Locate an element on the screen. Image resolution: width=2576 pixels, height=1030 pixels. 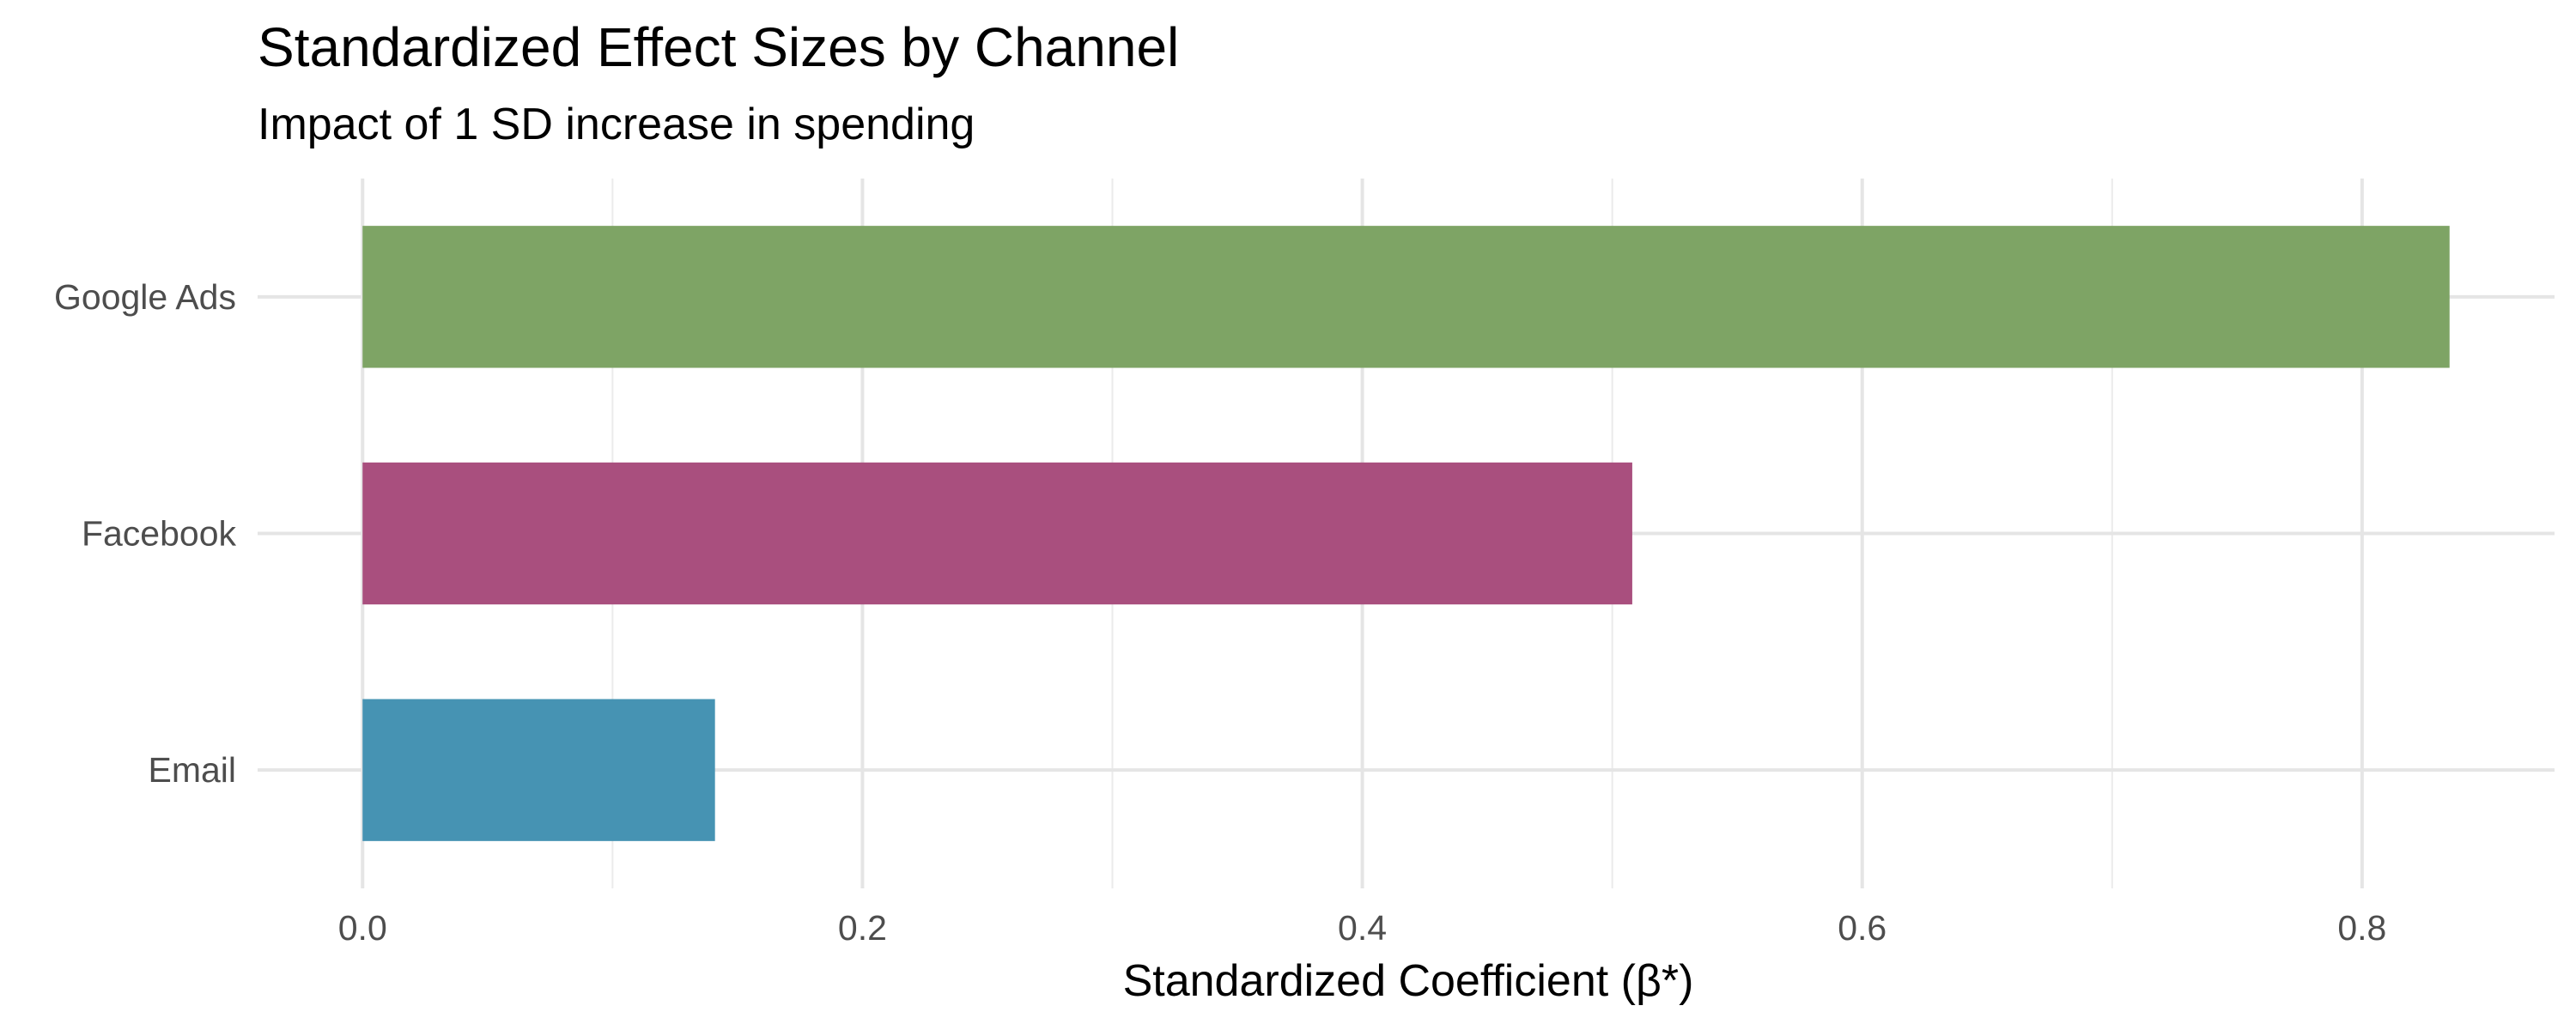
y-tick-label: Google Ads is located at coordinates (145, 297).